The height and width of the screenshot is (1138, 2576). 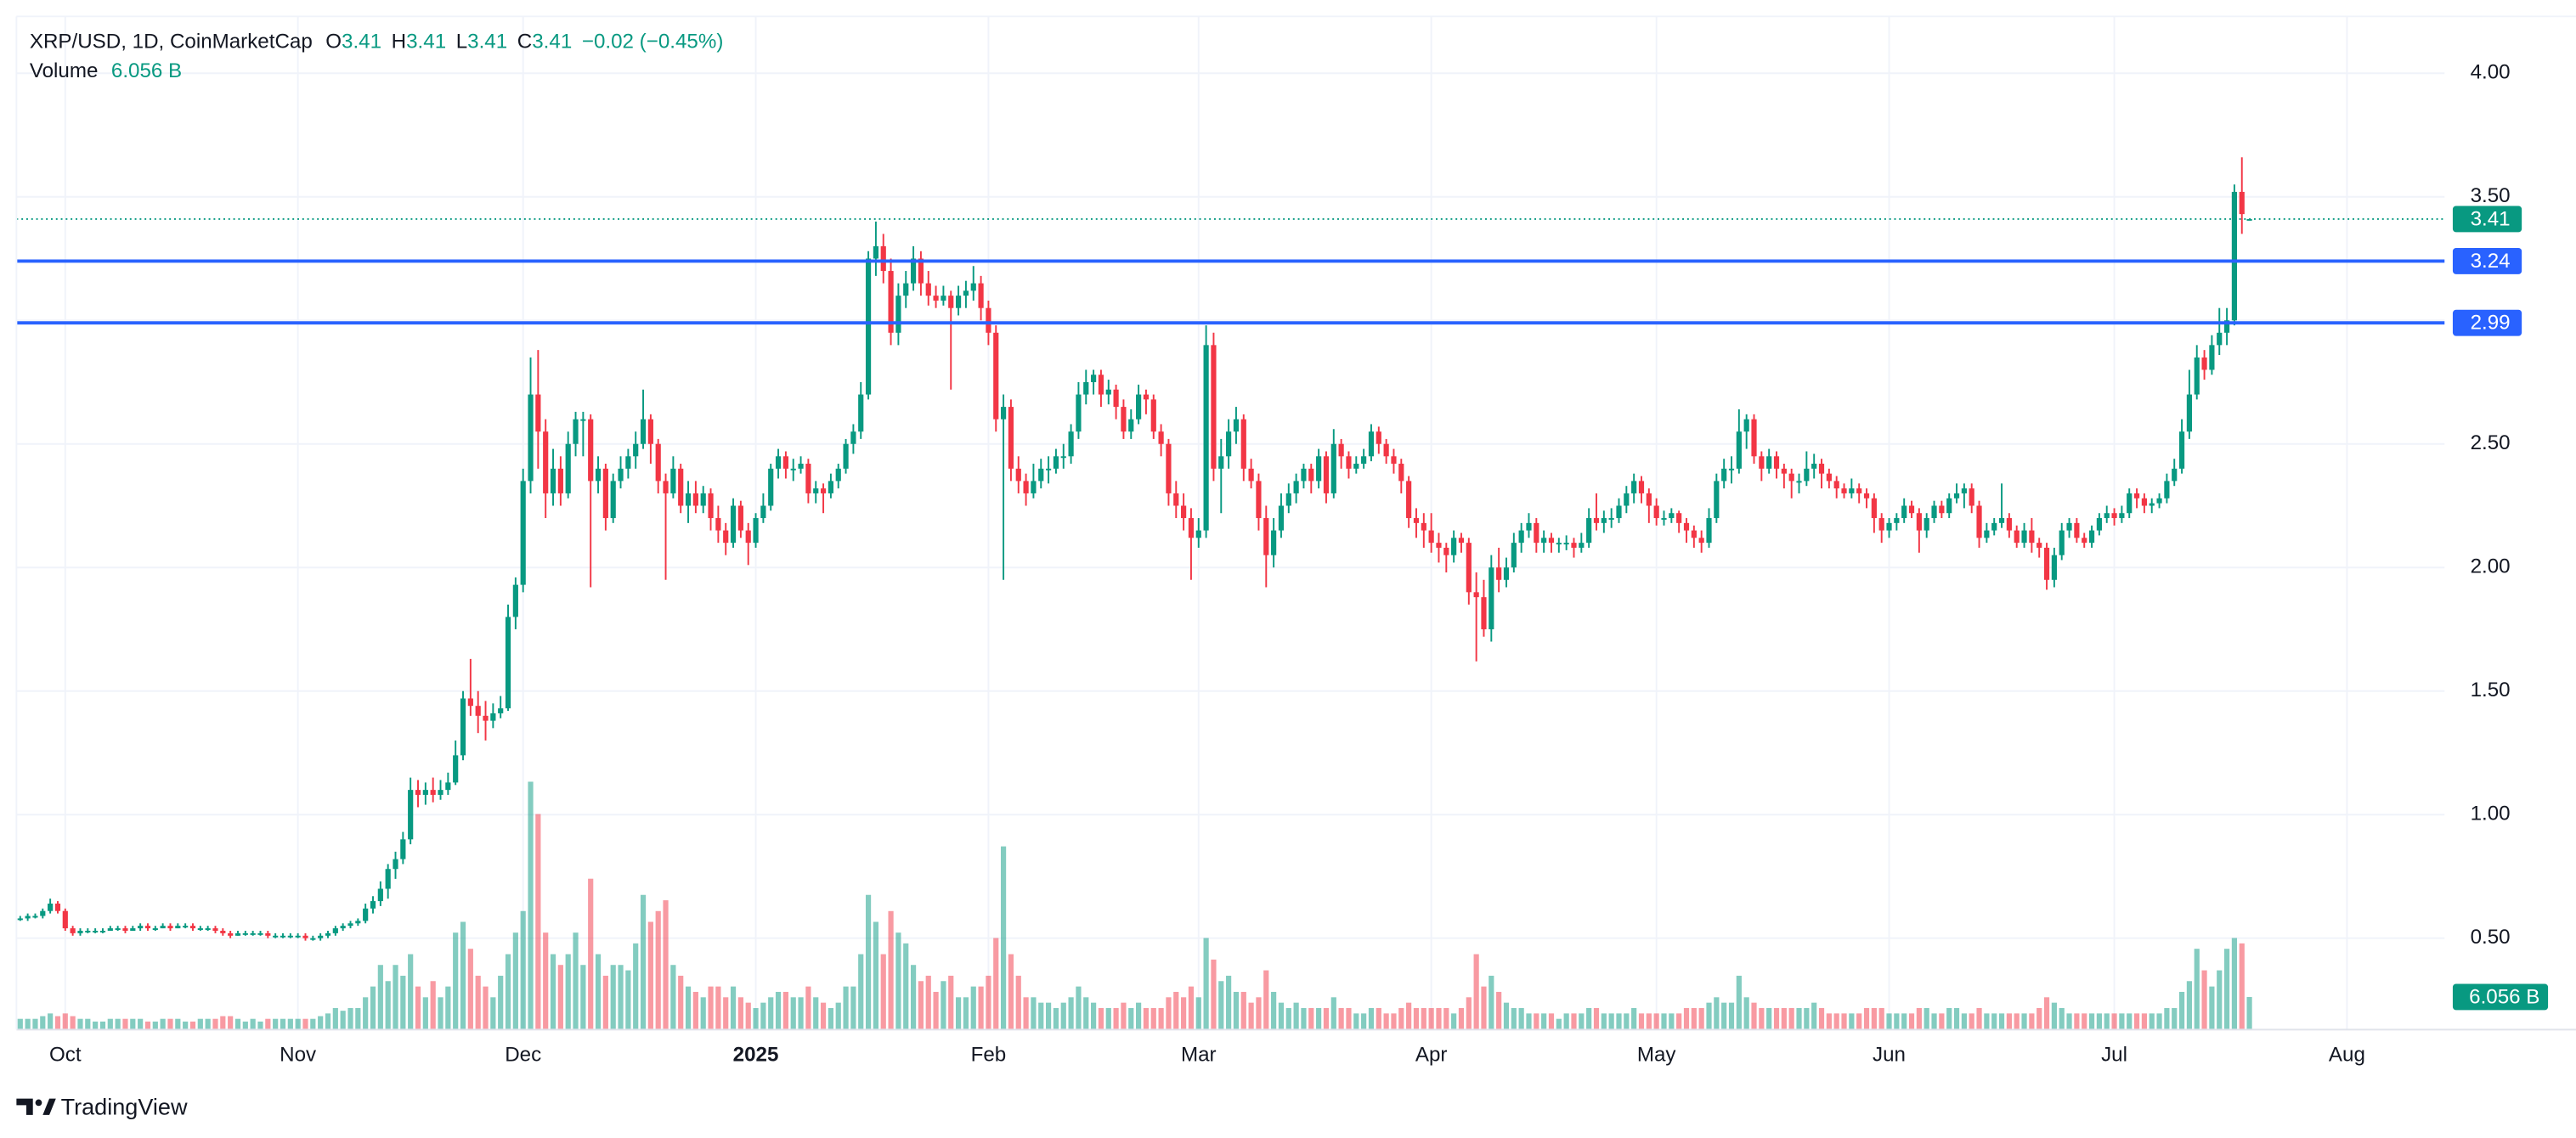 What do you see at coordinates (523, 1055) in the screenshot?
I see `x-tick-label: Dec` at bounding box center [523, 1055].